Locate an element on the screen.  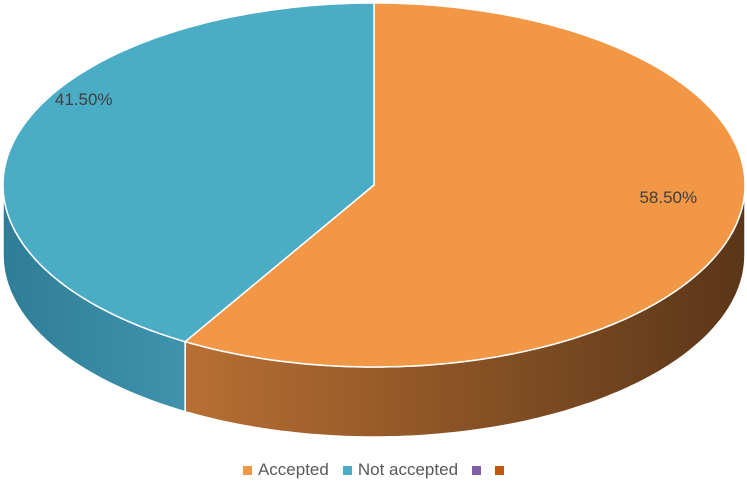
legend: Accepted Not accepted is located at coordinates (373, 470).